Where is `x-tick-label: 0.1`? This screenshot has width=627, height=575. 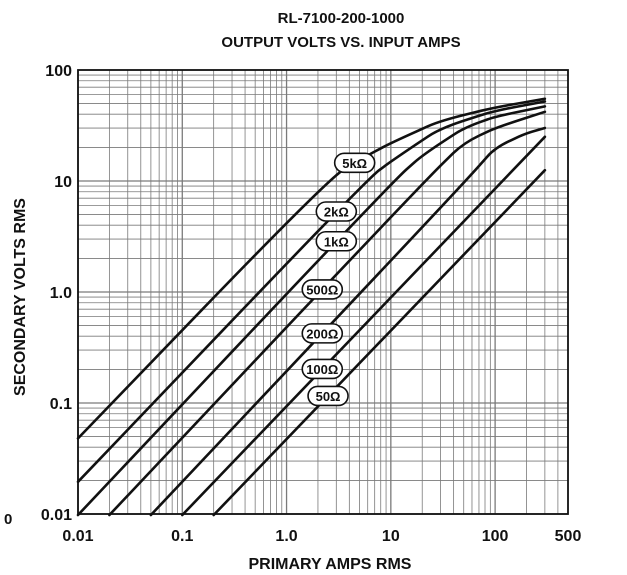
x-tick-label: 0.1 is located at coordinates (182, 536).